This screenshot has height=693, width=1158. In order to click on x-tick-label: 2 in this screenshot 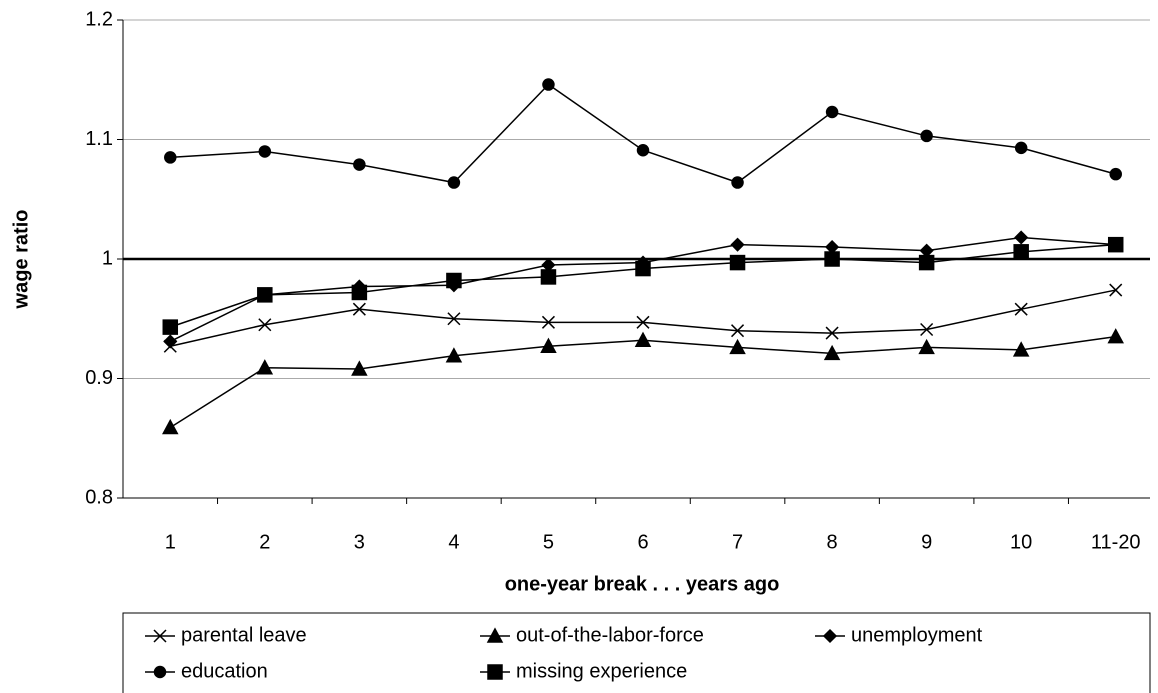, I will do `click(264, 542)`.